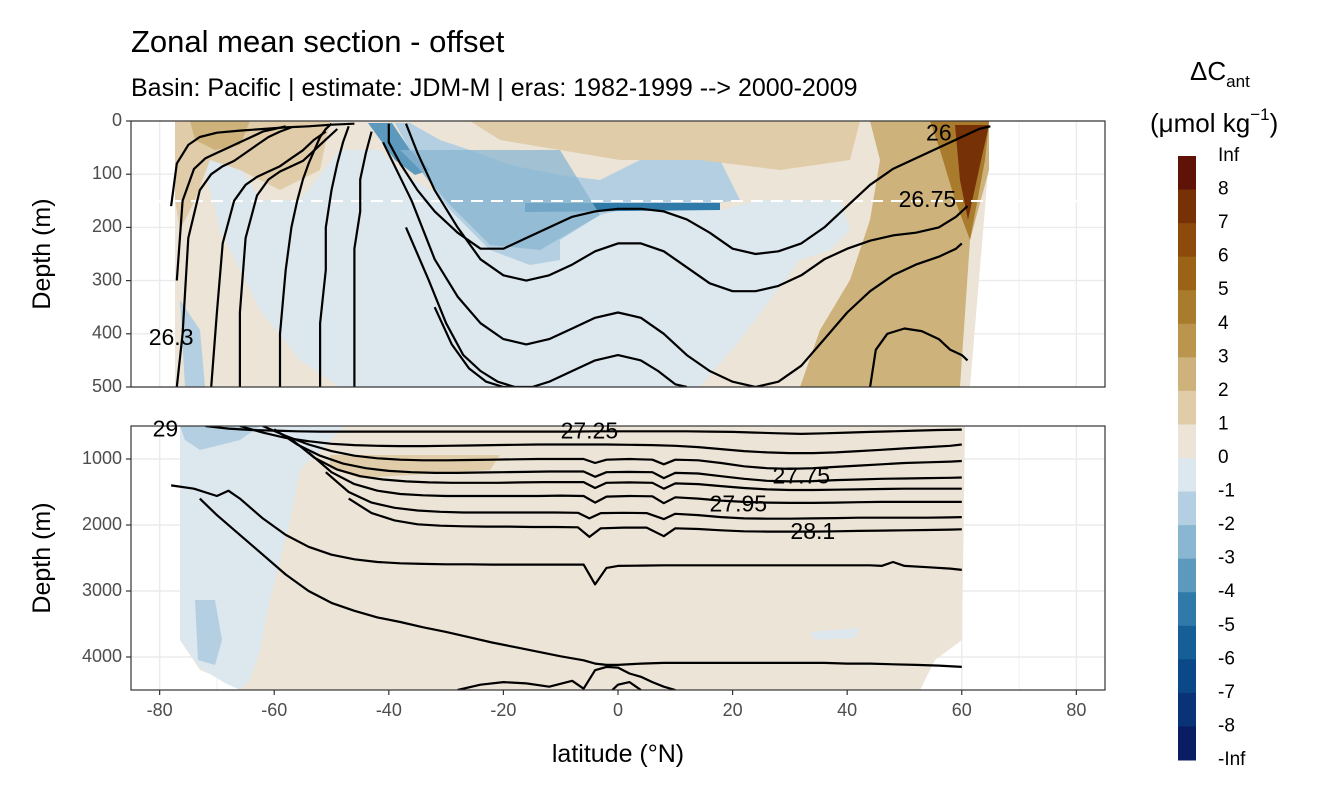 This screenshot has height=806, width=1344. What do you see at coordinates (42, 253) in the screenshot?
I see `y-axis-label-upper: Depth (m)` at bounding box center [42, 253].